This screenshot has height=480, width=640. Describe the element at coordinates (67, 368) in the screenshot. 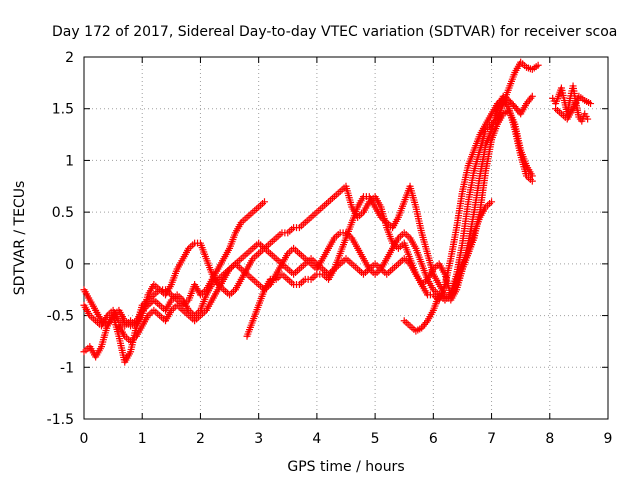

I see `y-tick-label: -1` at that location.